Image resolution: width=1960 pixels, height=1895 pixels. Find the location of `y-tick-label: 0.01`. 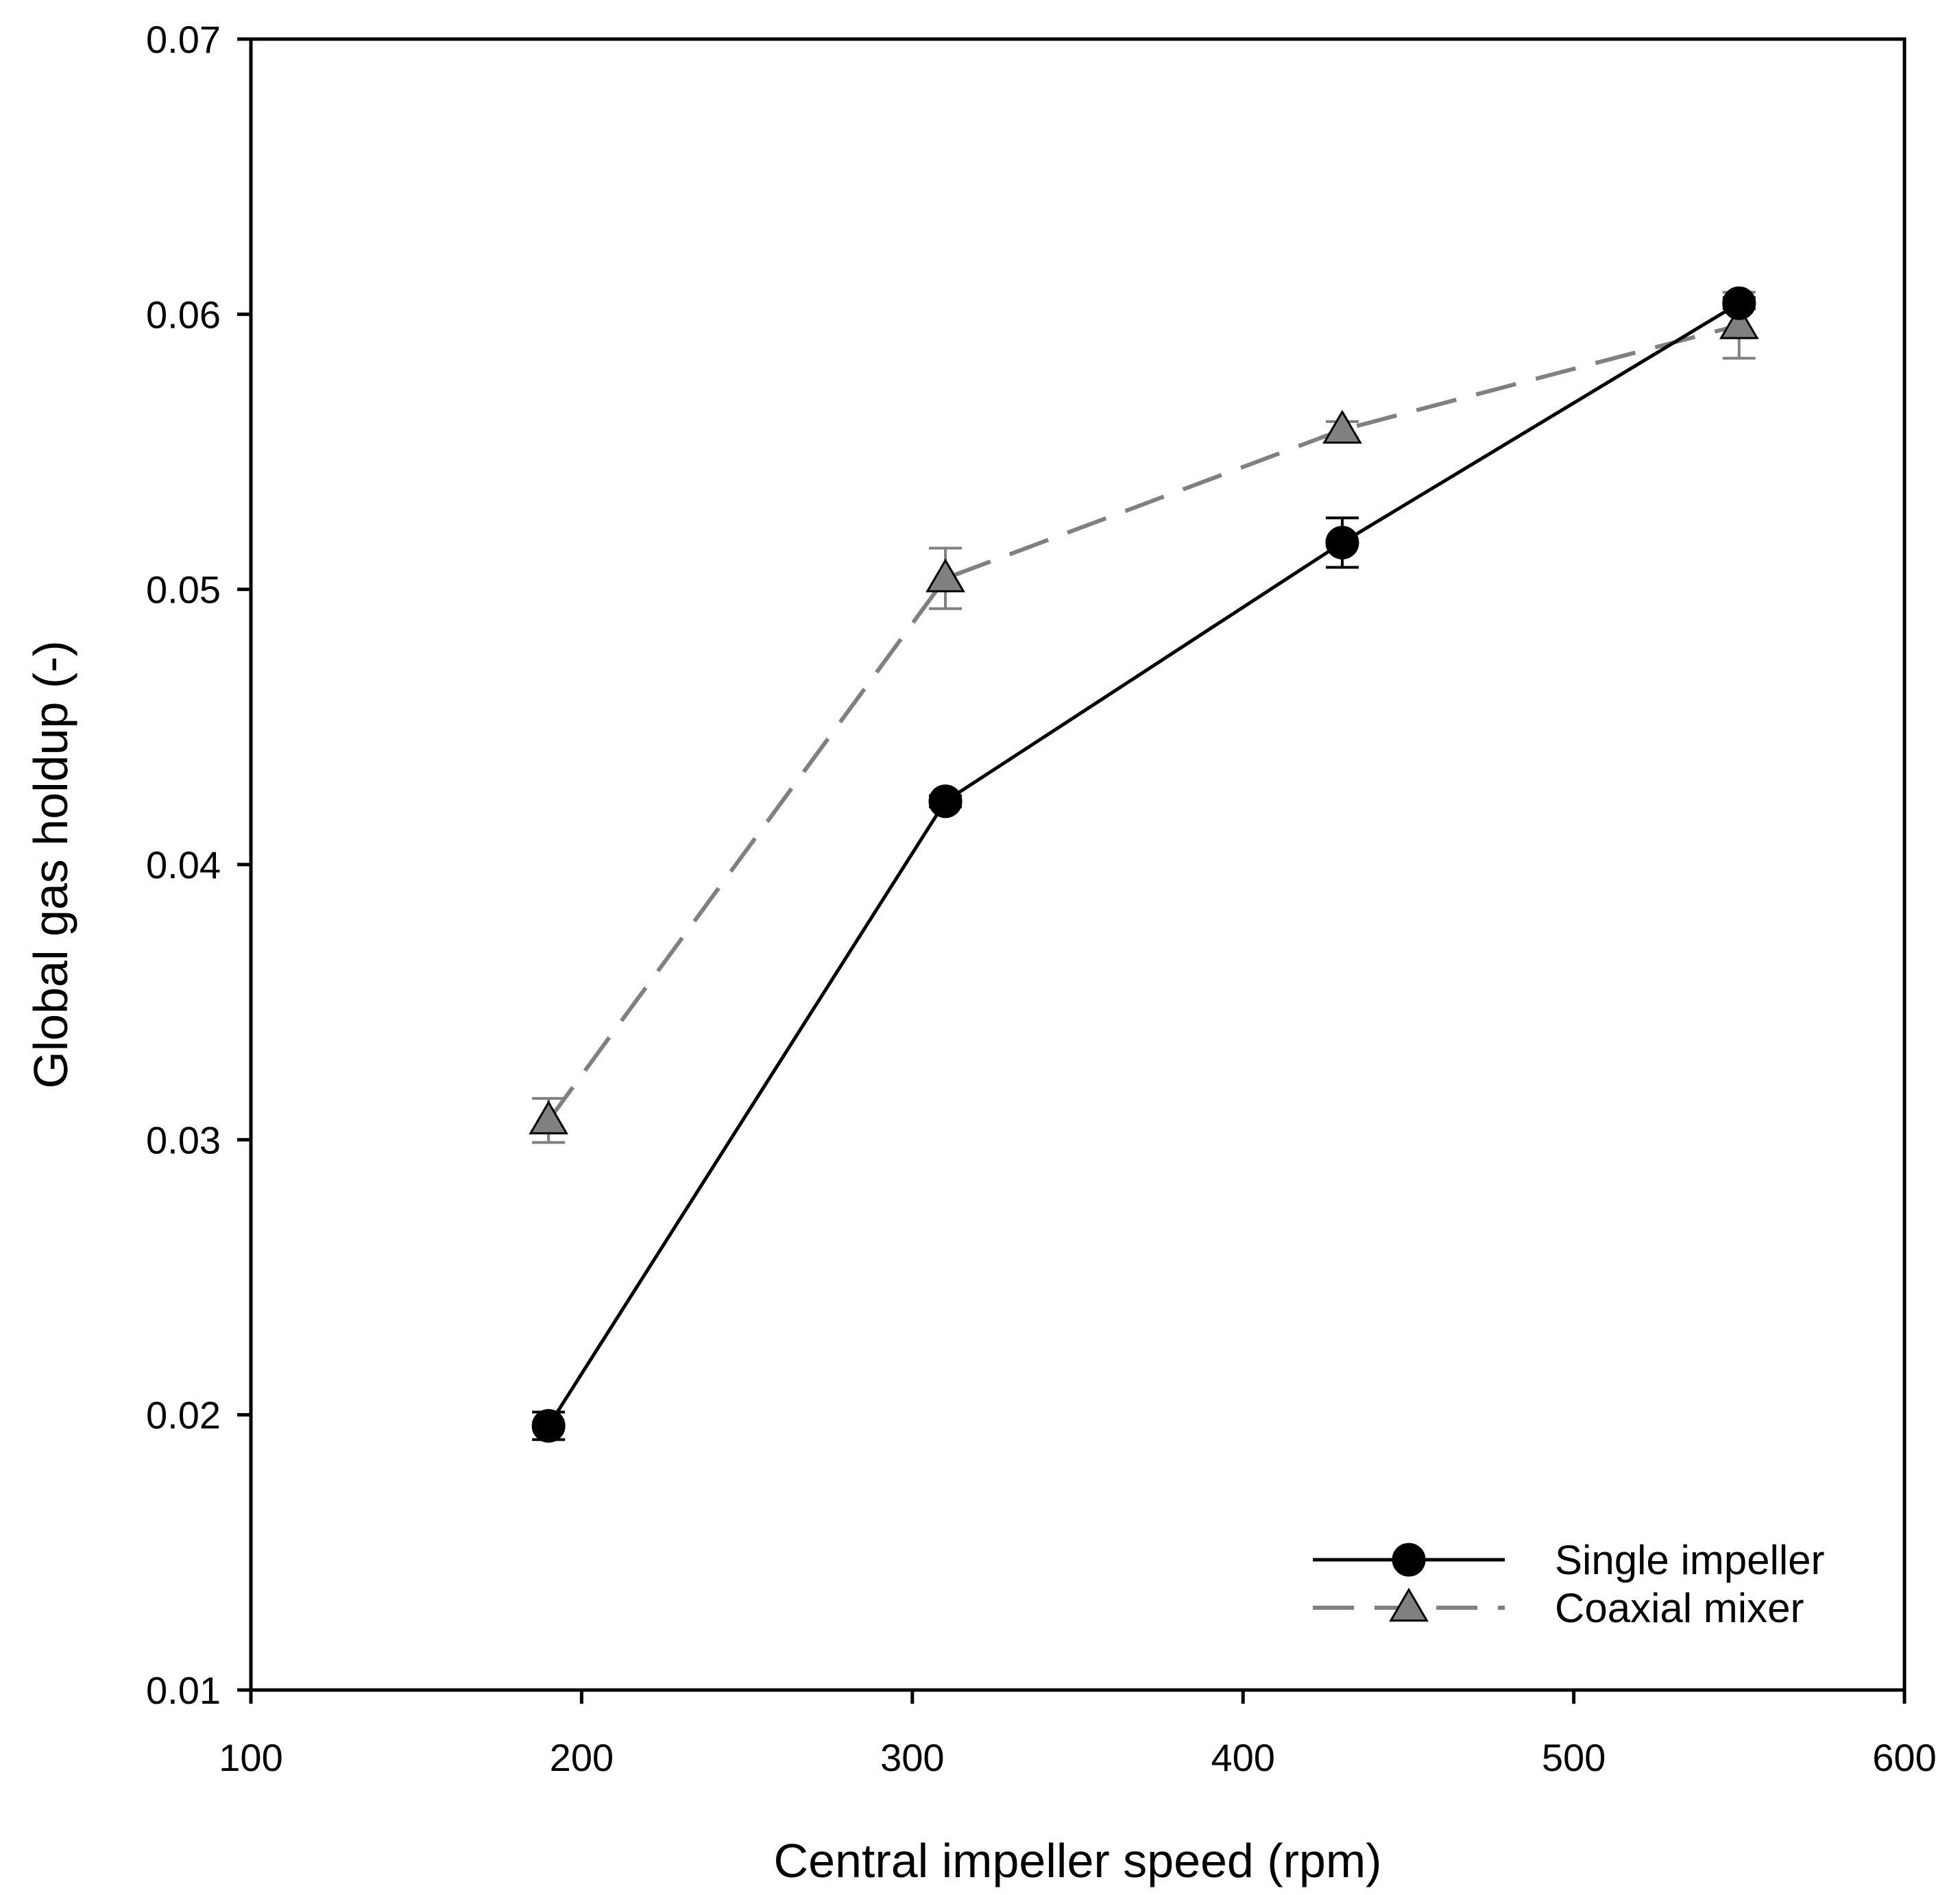

y-tick-label: 0.01 is located at coordinates (183, 1690).